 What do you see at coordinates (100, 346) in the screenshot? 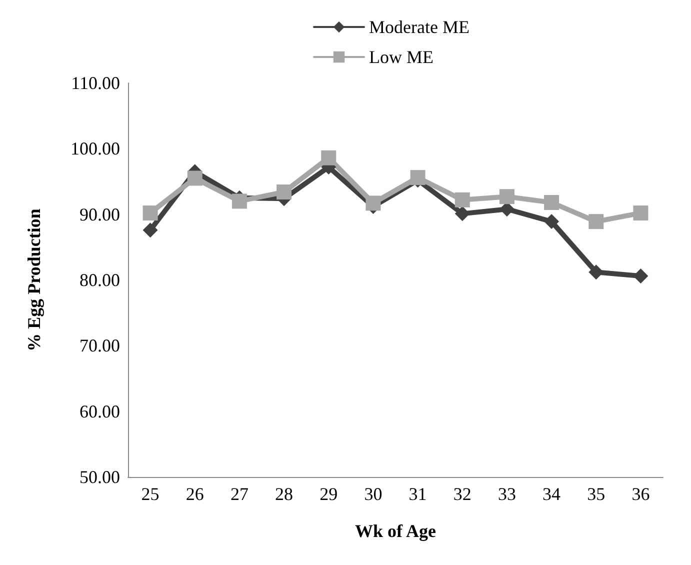
I see `y-tick-label: 70.00` at bounding box center [100, 346].